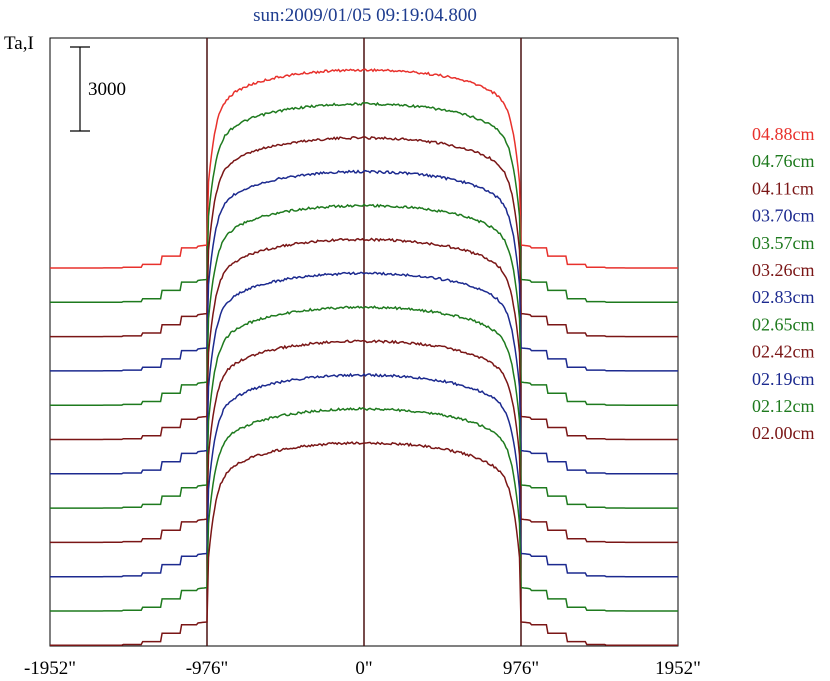 This screenshot has width=830, height=681. Describe the element at coordinates (783, 352) in the screenshot. I see `legend-entry: 02.42cm` at that location.